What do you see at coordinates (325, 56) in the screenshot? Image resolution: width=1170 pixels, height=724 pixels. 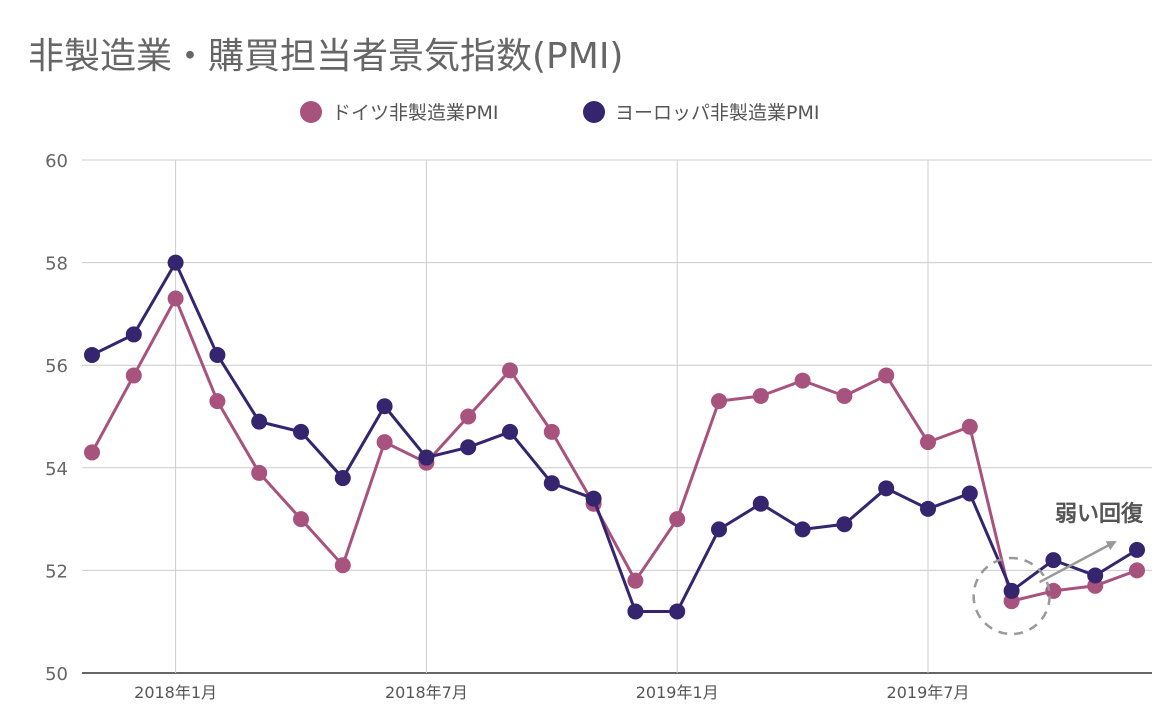 I see `chart-title: 非製造業・購買担当者景気指数(PMI)` at bounding box center [325, 56].